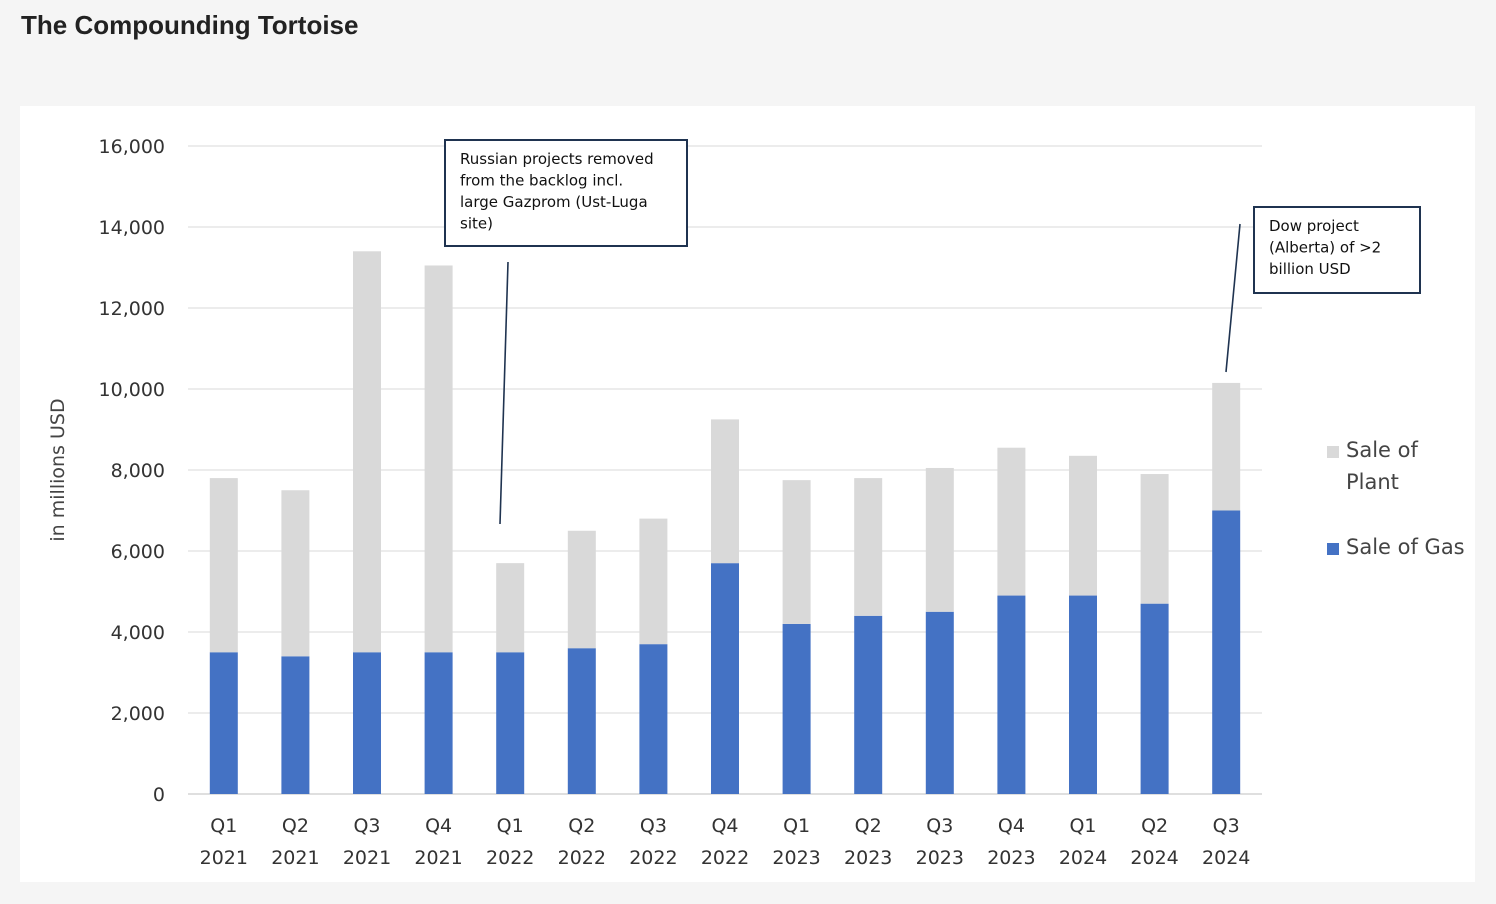 The height and width of the screenshot is (904, 1496). What do you see at coordinates (1333, 452) in the screenshot?
I see `legend-swatch-plant` at bounding box center [1333, 452].